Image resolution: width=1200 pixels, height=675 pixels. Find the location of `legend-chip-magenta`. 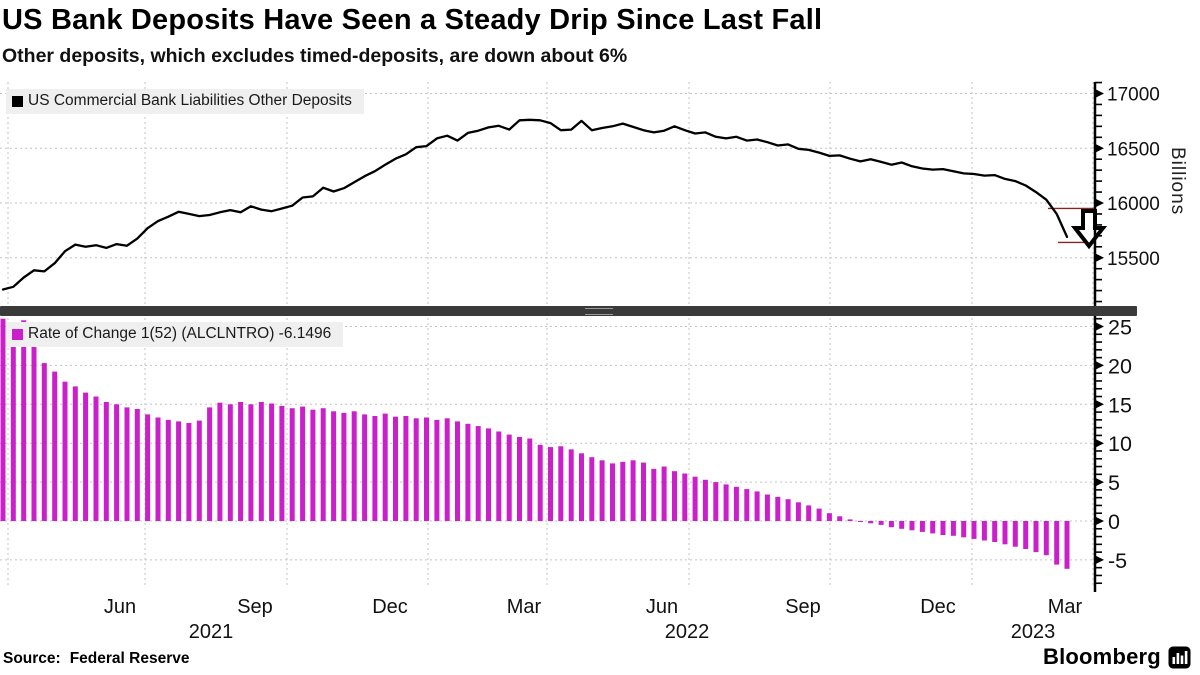

legend-chip-magenta is located at coordinates (17, 334).